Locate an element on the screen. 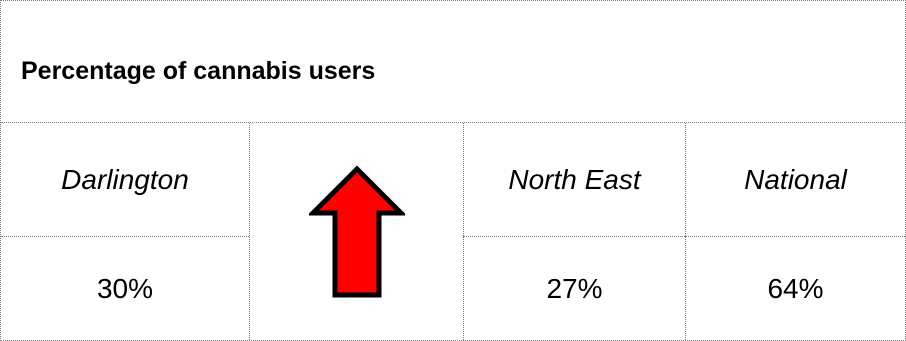 This screenshot has height=341, width=906. header-north-east: North East is located at coordinates (574, 179).